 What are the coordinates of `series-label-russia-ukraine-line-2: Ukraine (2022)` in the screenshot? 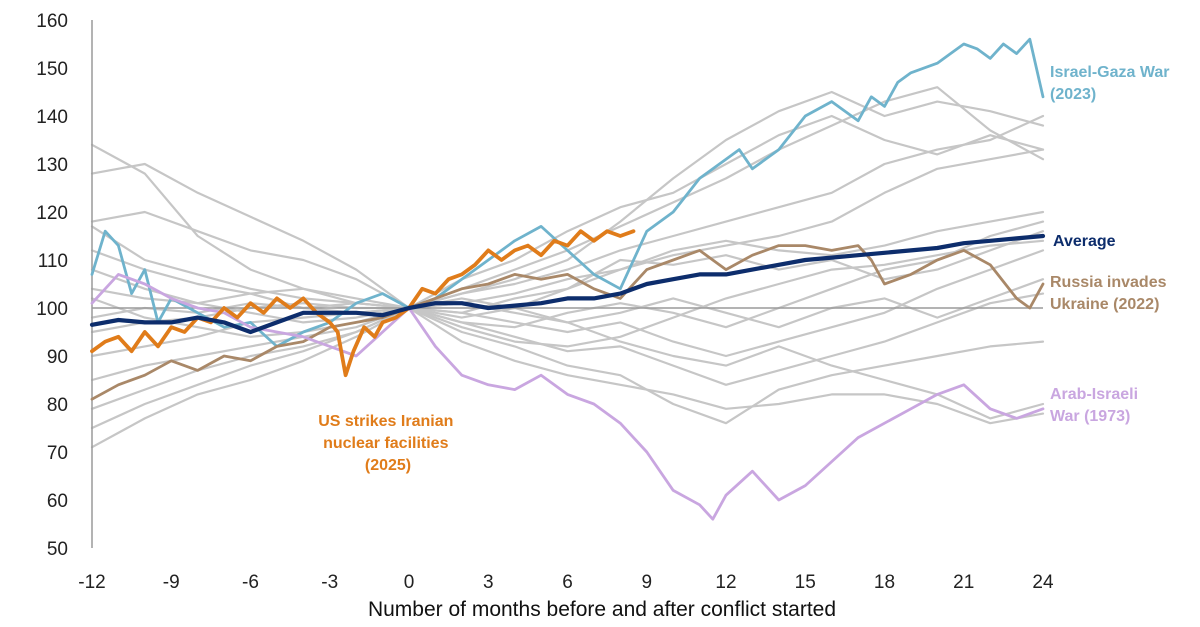 It's located at (1104, 304).